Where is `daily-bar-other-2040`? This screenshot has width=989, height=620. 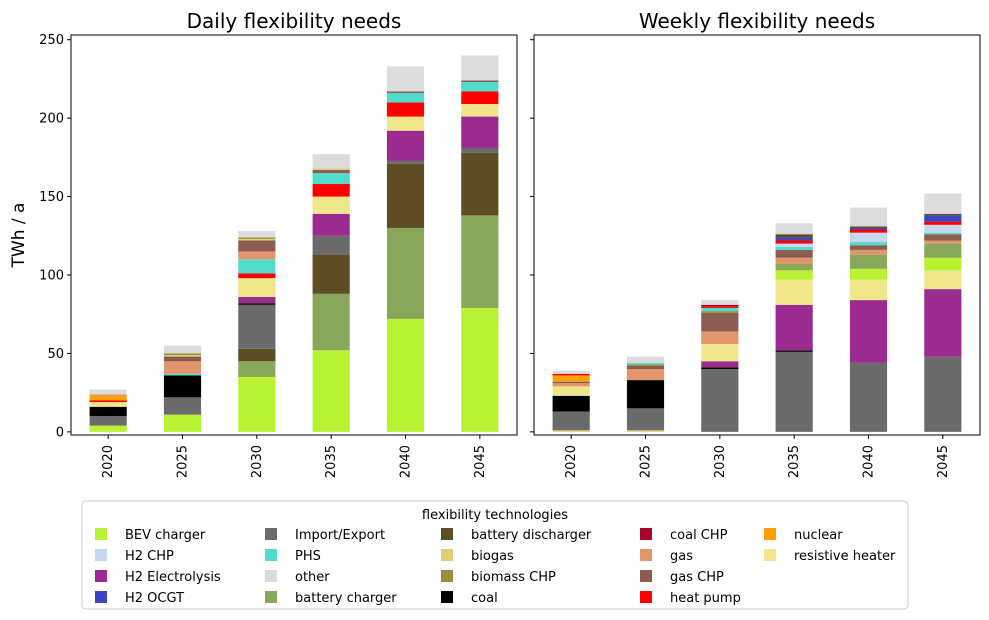 daily-bar-other-2040 is located at coordinates (405, 79).